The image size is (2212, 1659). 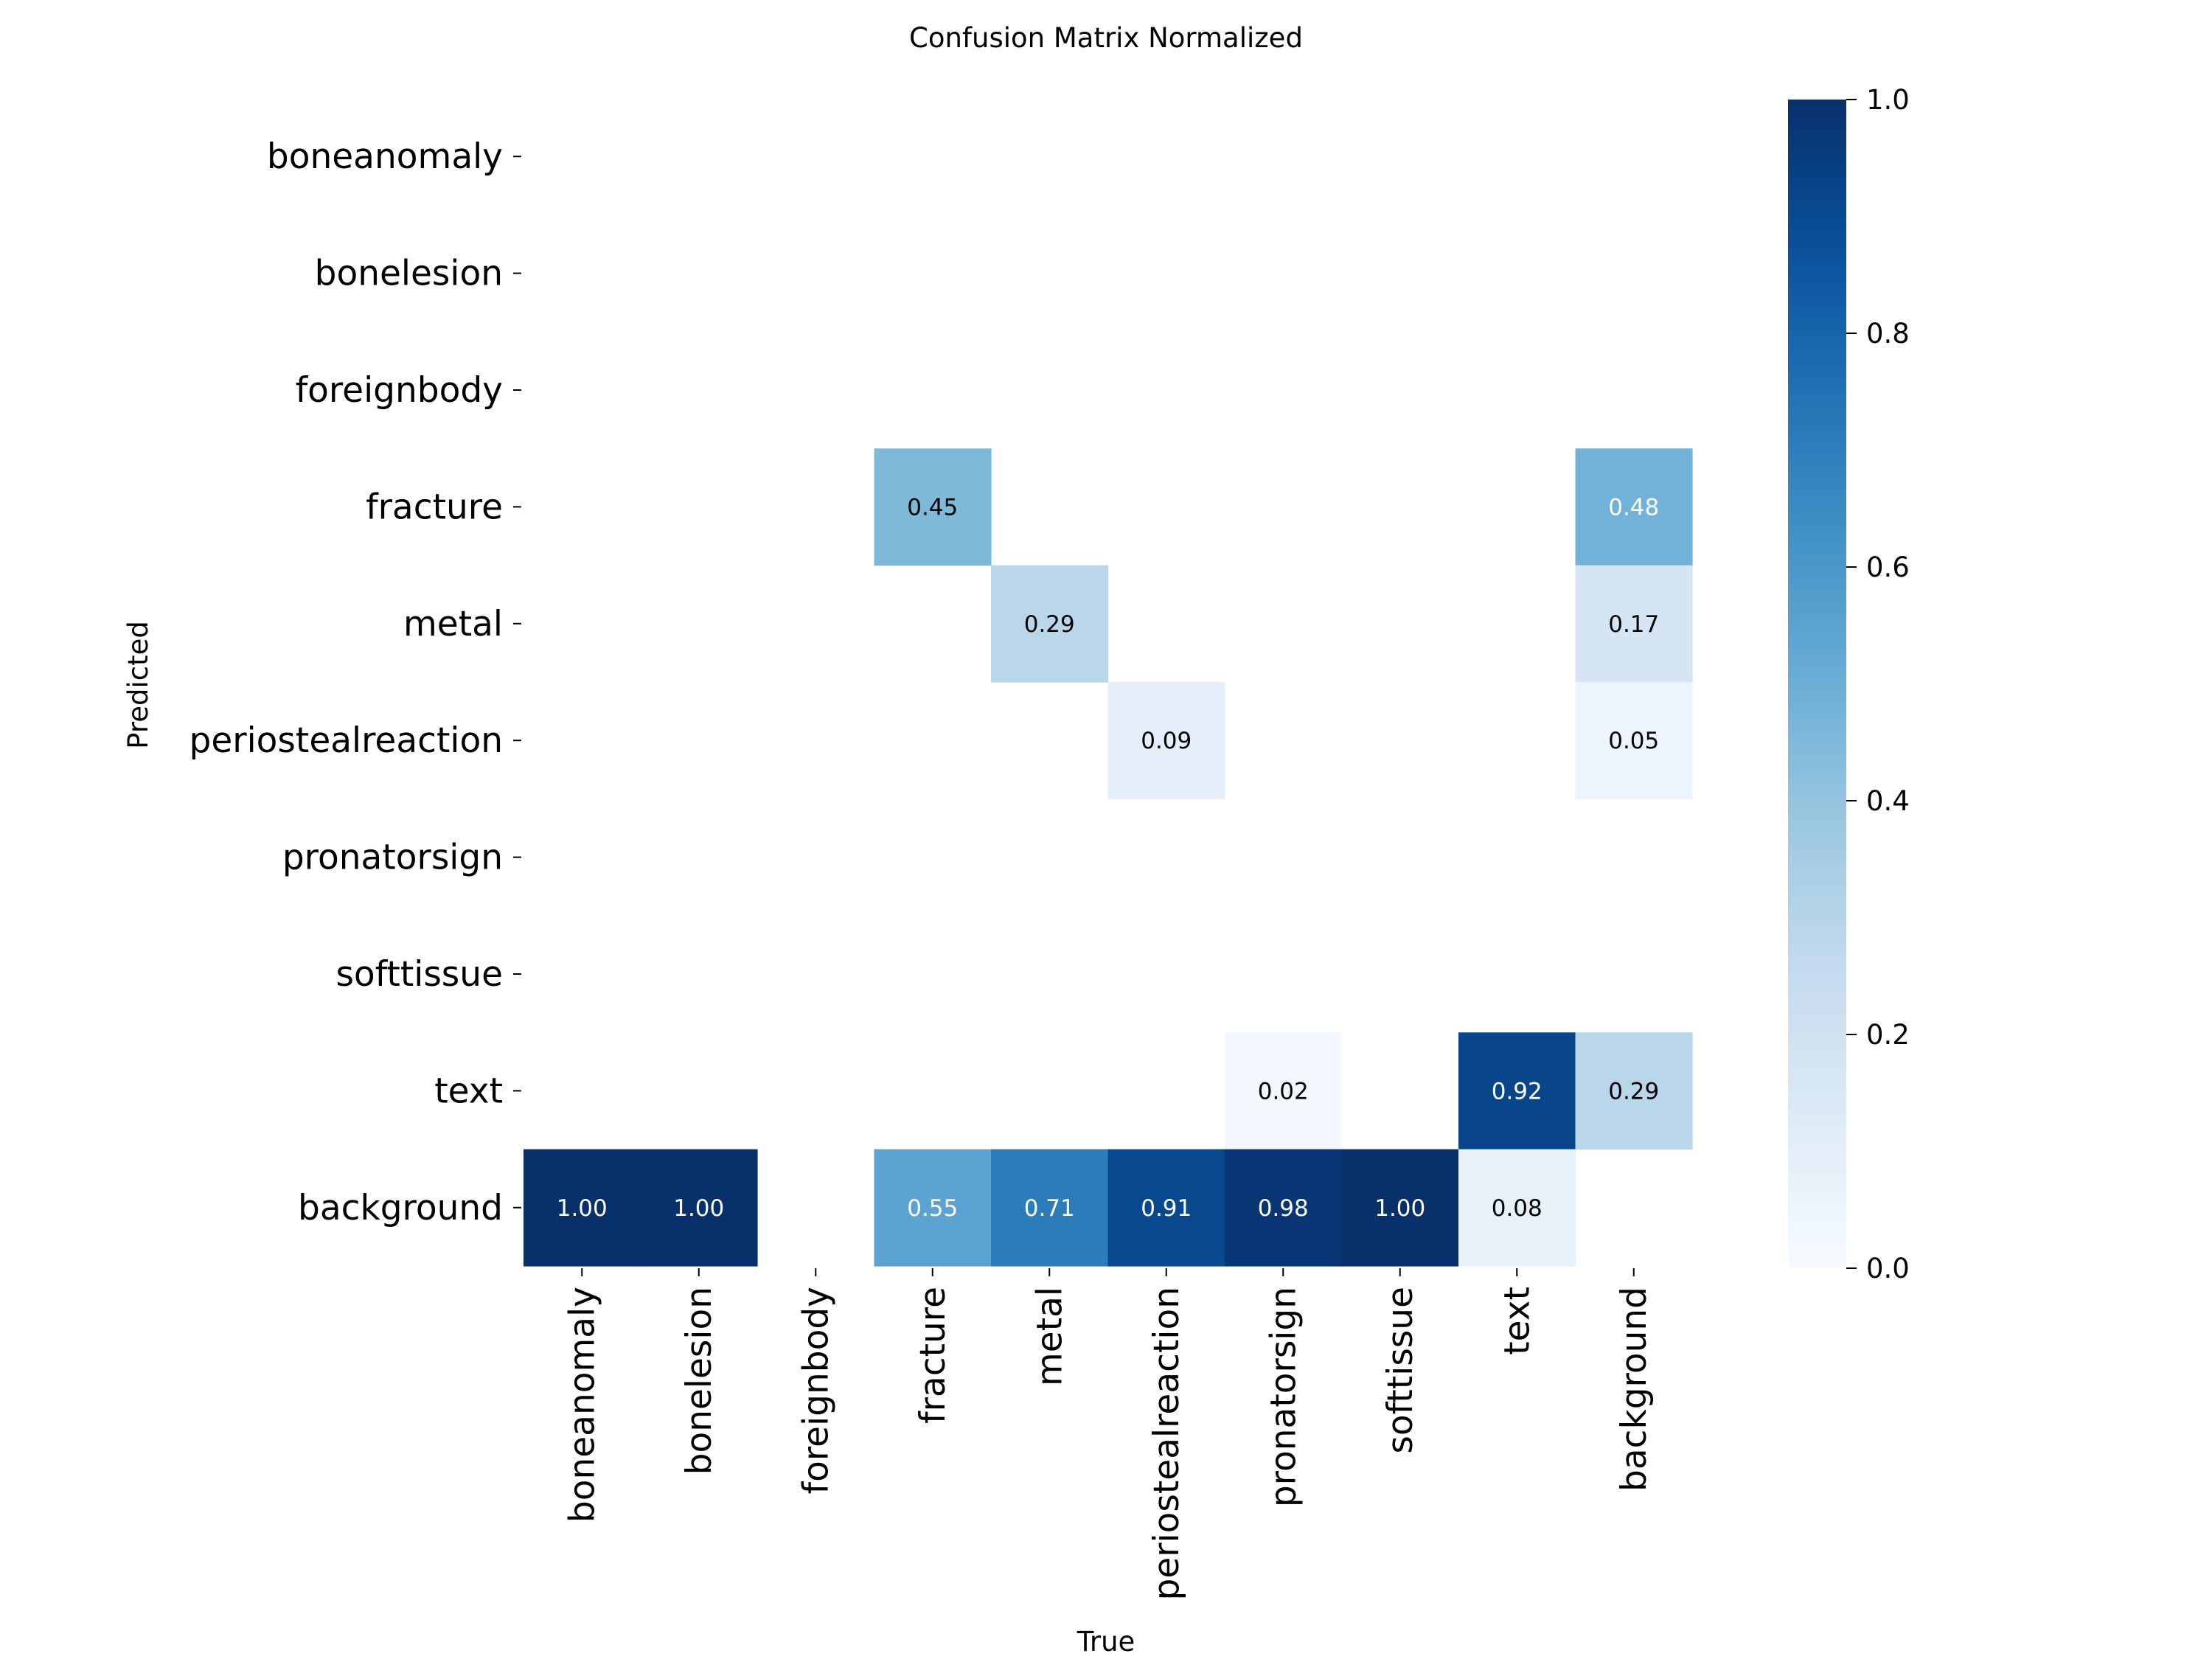 I want to click on cell-value-label: 0.71, so click(x=1049, y=1208).